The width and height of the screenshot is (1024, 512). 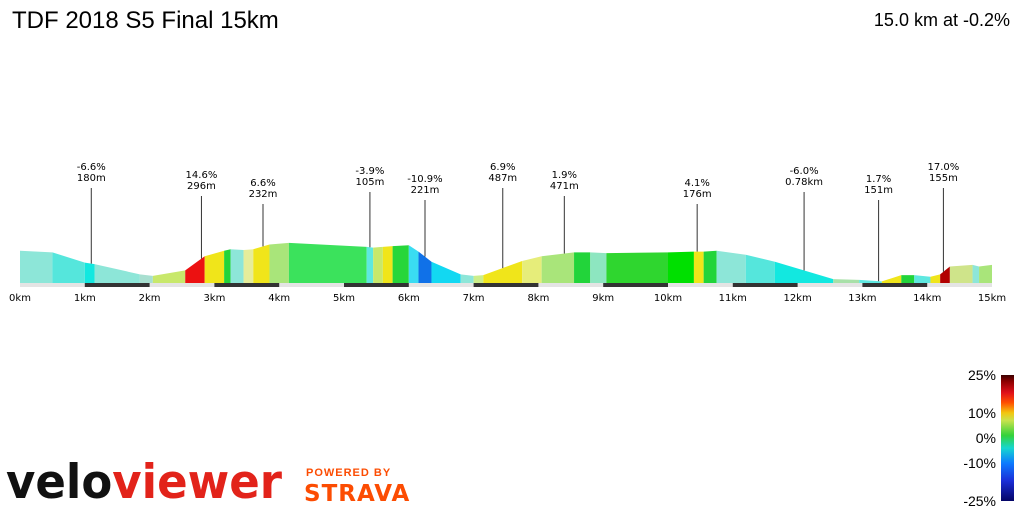 What do you see at coordinates (878, 190) in the screenshot?
I see `annotation-distance: 151m` at bounding box center [878, 190].